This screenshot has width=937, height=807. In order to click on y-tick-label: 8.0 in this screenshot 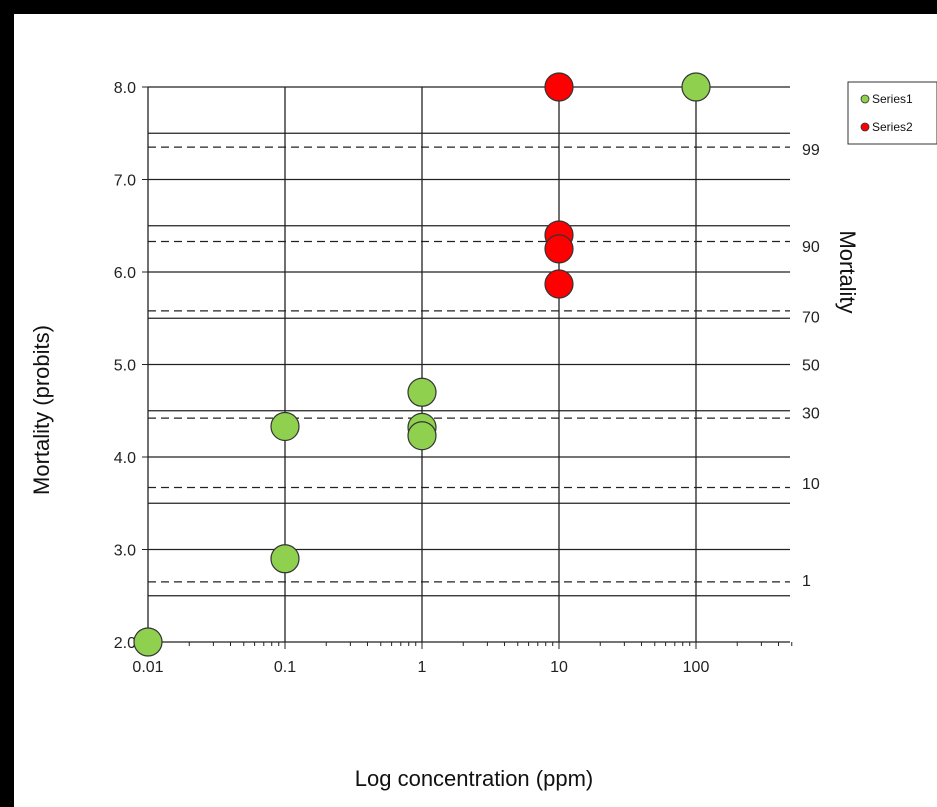, I will do `click(125, 88)`.